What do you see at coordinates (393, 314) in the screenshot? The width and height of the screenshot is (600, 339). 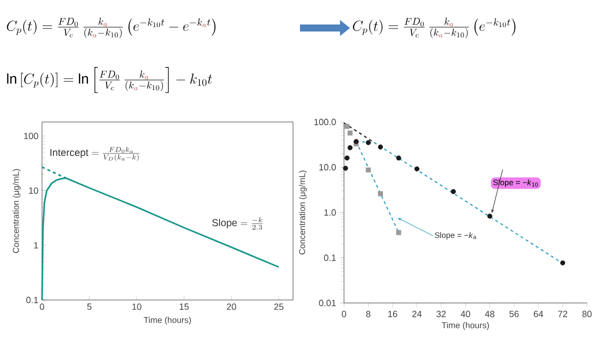 I see `x-tick-label: 16` at bounding box center [393, 314].